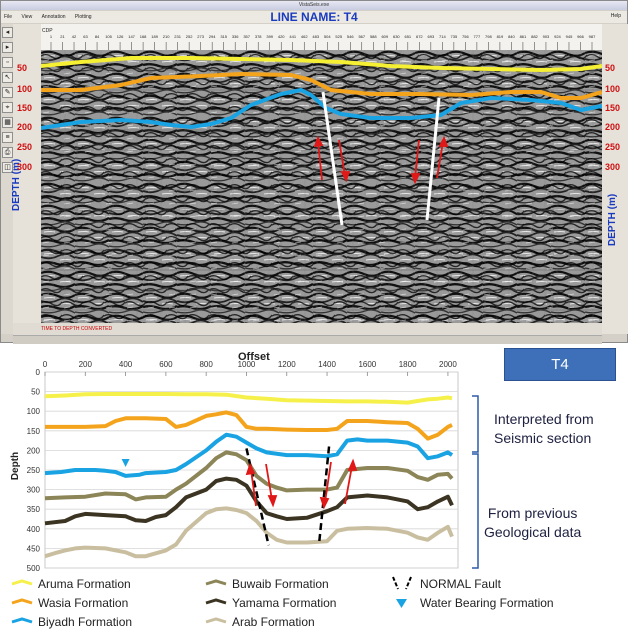  What do you see at coordinates (223, 36) in the screenshot?
I see `cdp-tick-label: 315` at bounding box center [223, 36].